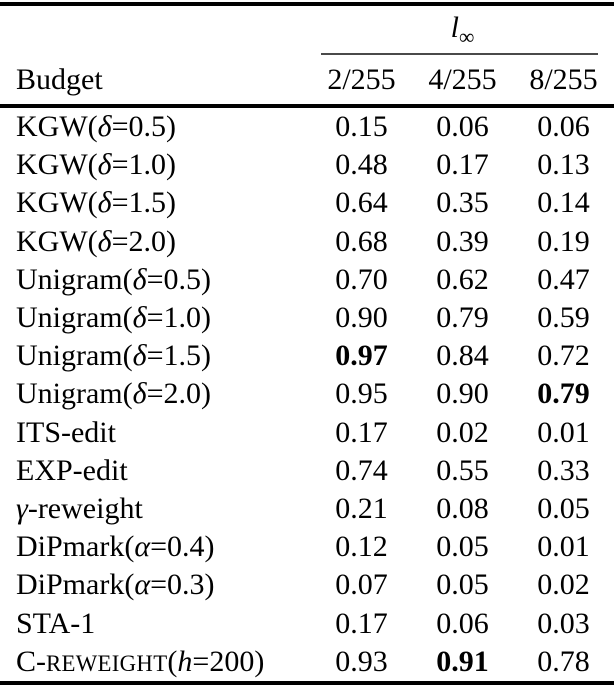  What do you see at coordinates (307, 547) in the screenshot?
I see `table-row: DiPmark(α=0.4) 0.12 0.05 0.01` at bounding box center [307, 547].